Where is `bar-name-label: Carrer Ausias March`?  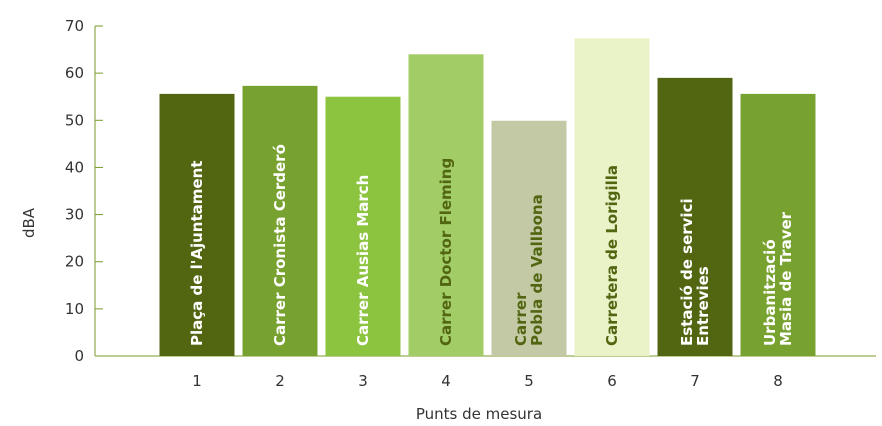
bar-name-label: Carrer Ausias March is located at coordinates (363, 260).